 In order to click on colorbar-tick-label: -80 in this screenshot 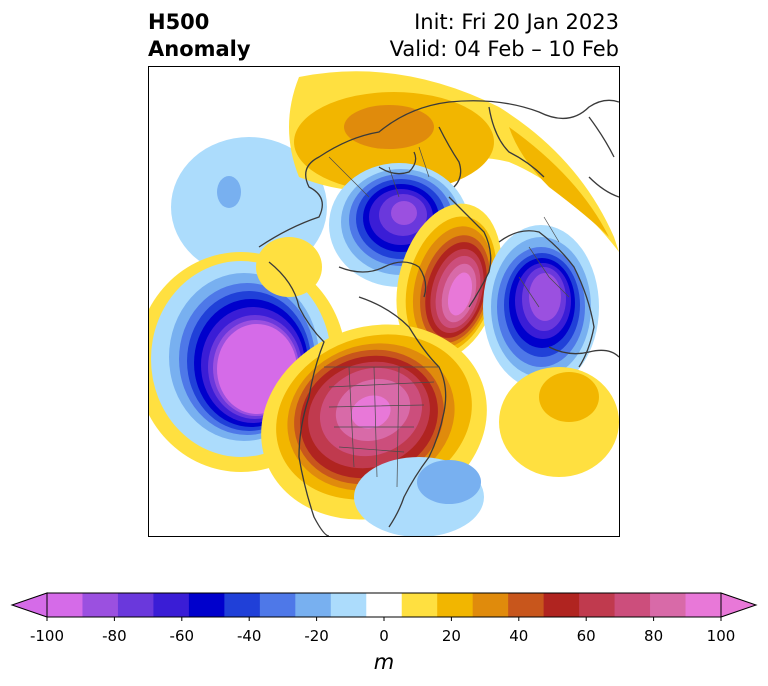, I will do `click(114, 636)`.